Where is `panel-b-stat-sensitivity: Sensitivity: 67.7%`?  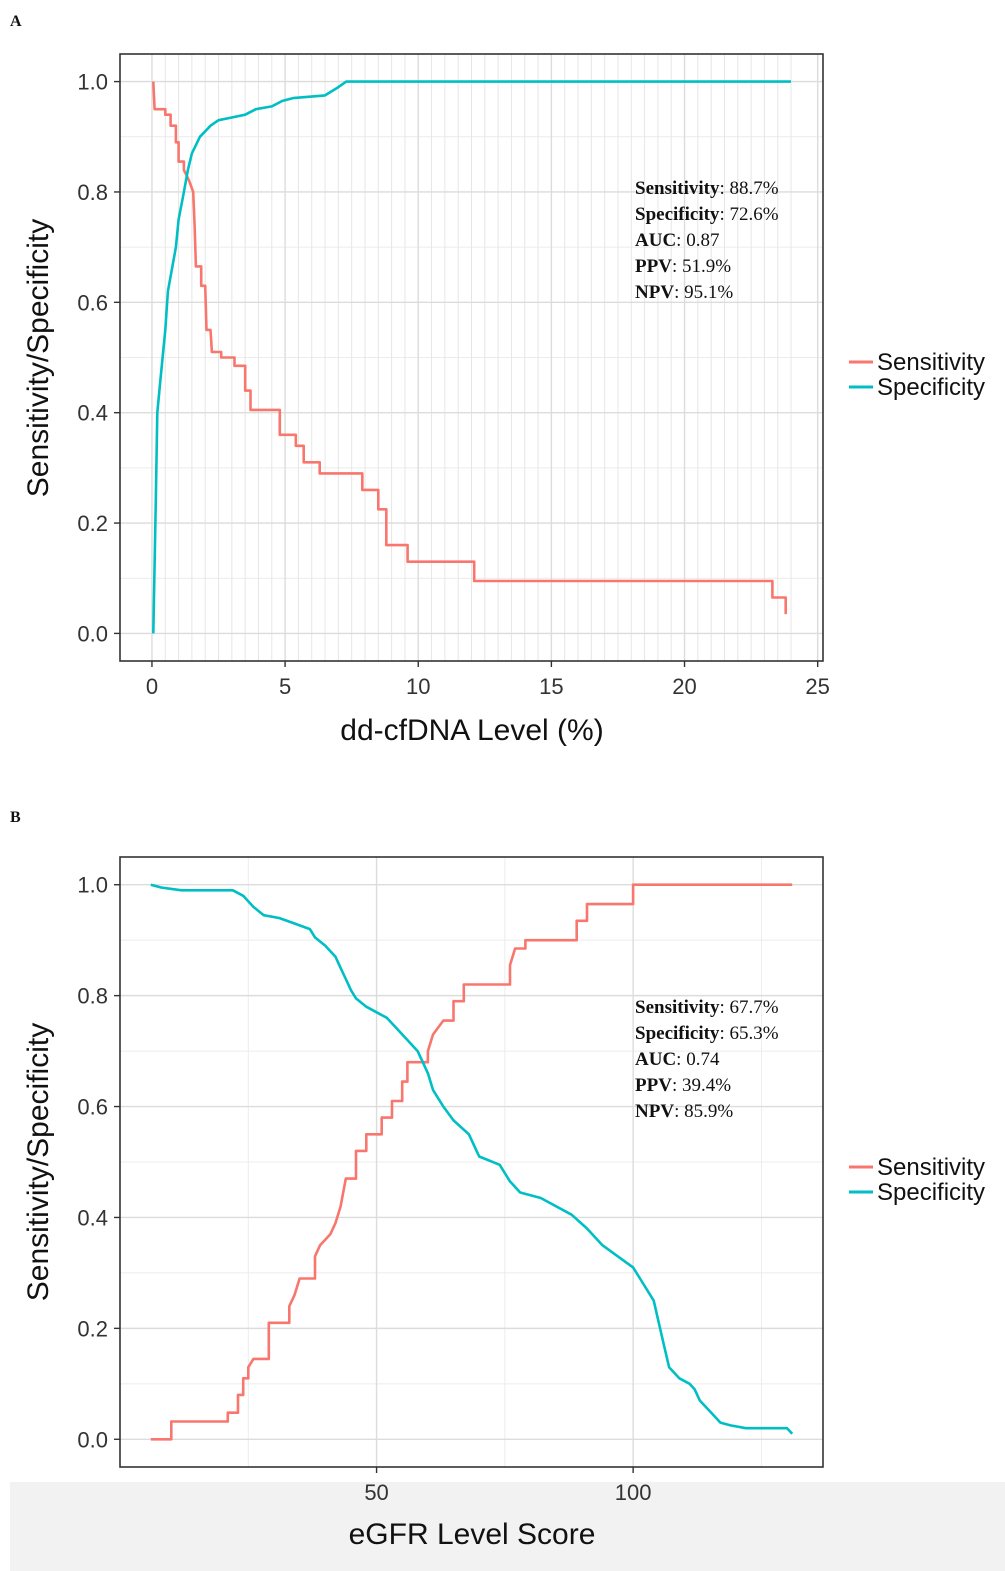 panel-b-stat-sensitivity: Sensitivity: 67.7% is located at coordinates (707, 1007).